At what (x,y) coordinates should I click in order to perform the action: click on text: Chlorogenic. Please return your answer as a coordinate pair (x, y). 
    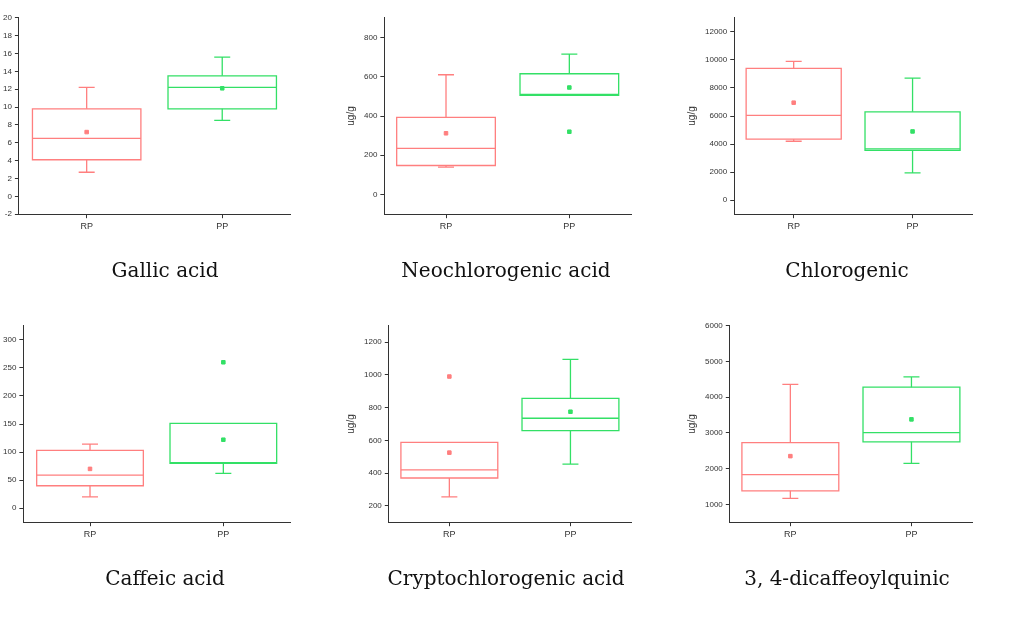
    Looking at the image, I should click on (847, 270).